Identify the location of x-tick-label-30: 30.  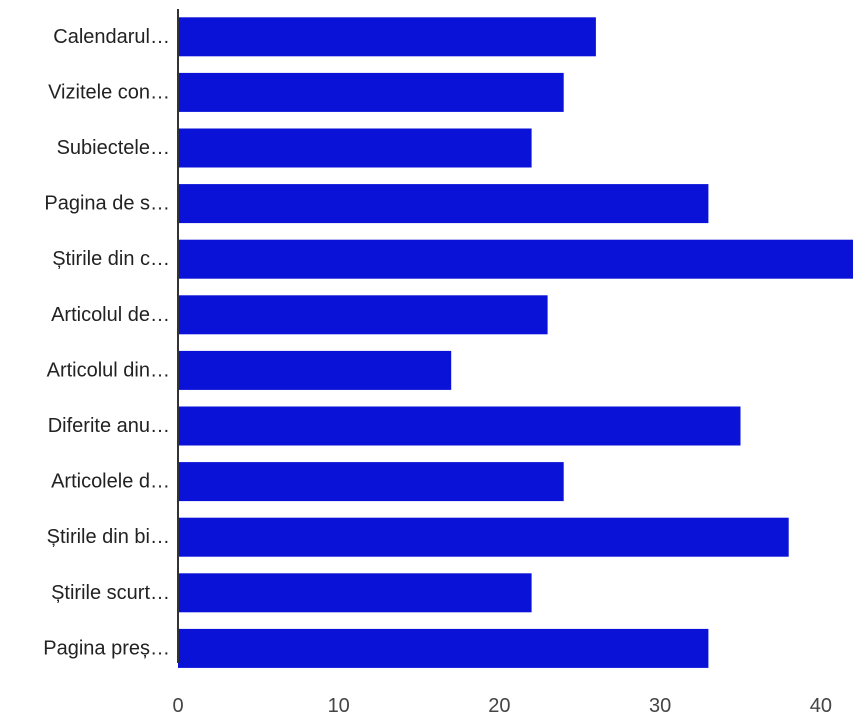
(660, 705).